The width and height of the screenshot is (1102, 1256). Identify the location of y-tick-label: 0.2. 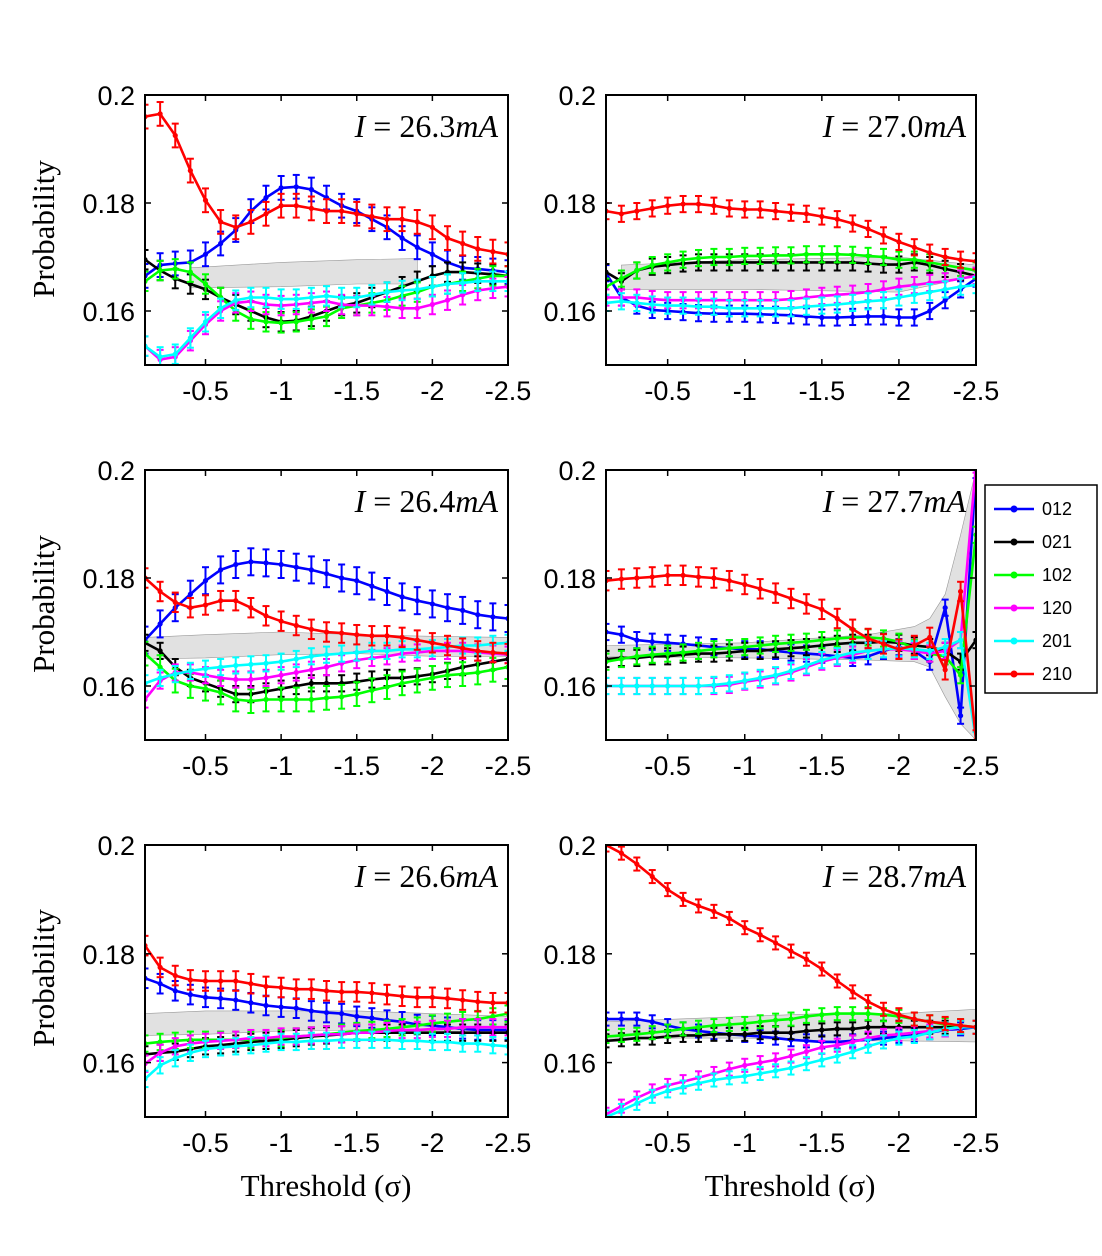
(116, 471).